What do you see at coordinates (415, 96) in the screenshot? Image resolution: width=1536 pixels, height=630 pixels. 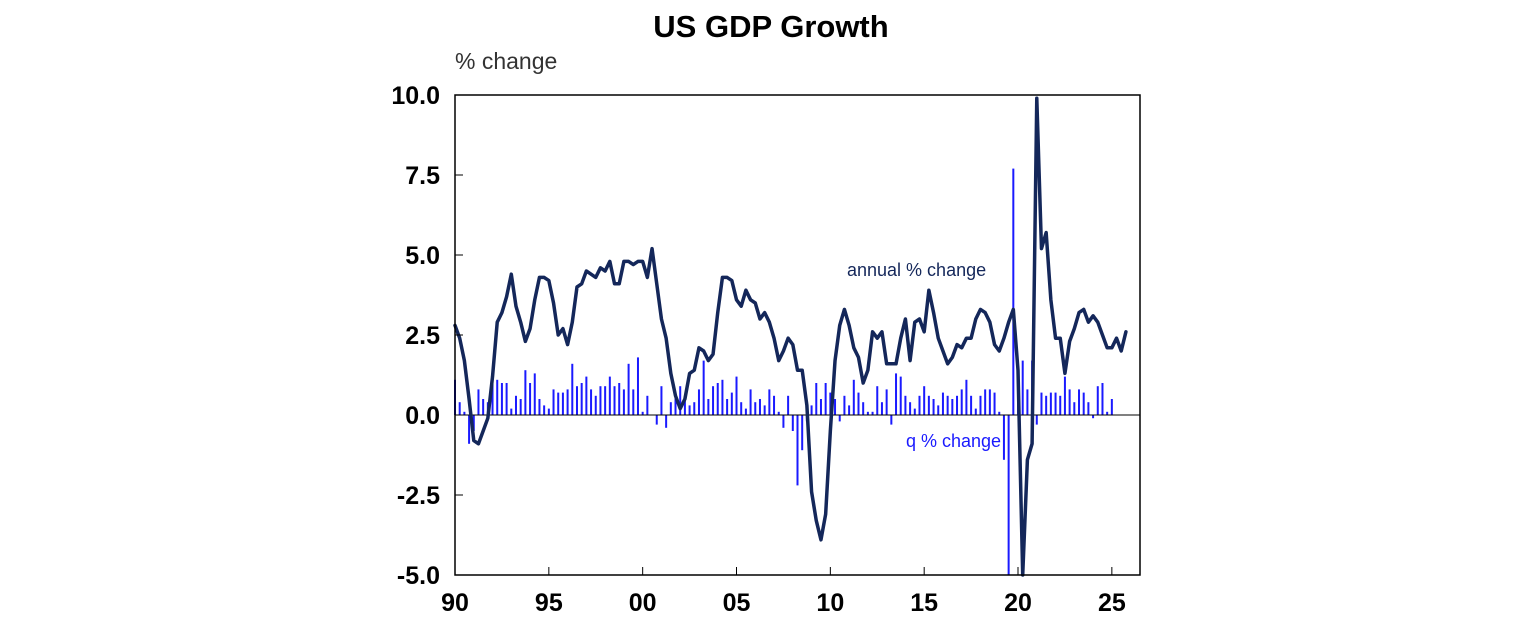 I see `y-tick-label: 10.0` at bounding box center [415, 96].